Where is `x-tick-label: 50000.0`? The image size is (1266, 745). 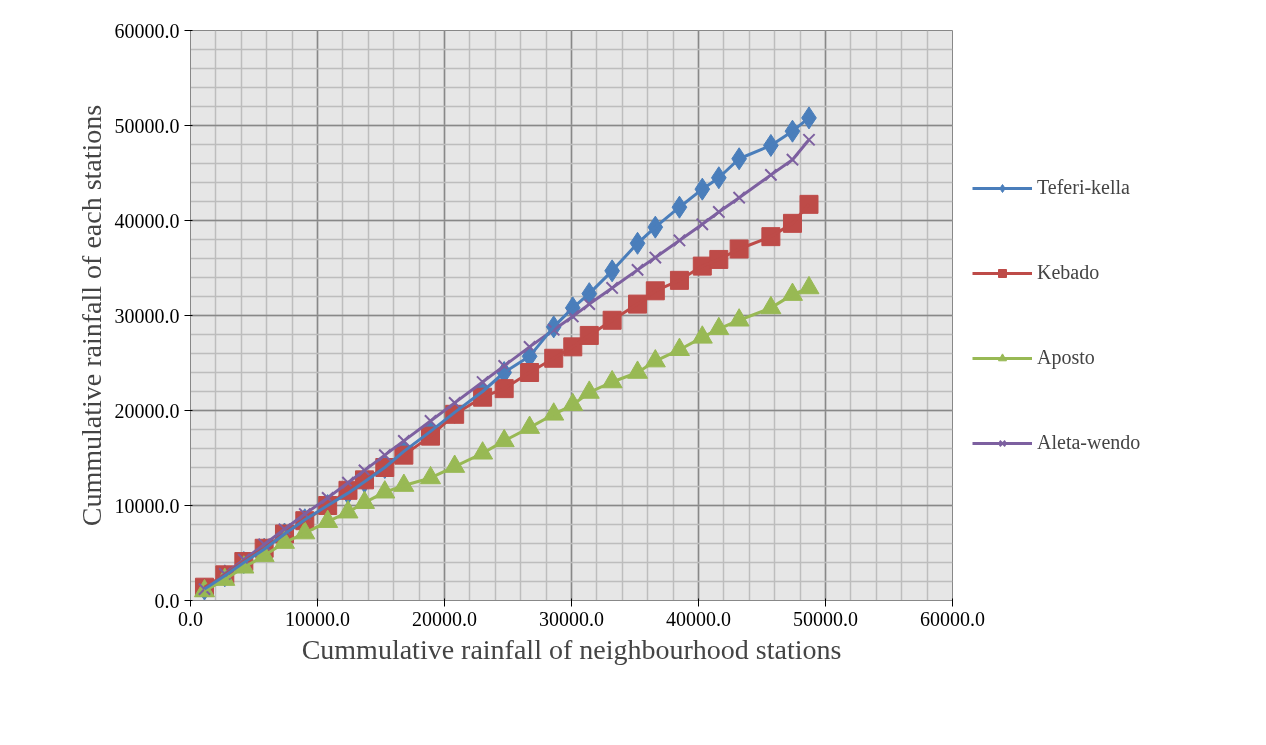 x-tick-label: 50000.0 is located at coordinates (825, 618).